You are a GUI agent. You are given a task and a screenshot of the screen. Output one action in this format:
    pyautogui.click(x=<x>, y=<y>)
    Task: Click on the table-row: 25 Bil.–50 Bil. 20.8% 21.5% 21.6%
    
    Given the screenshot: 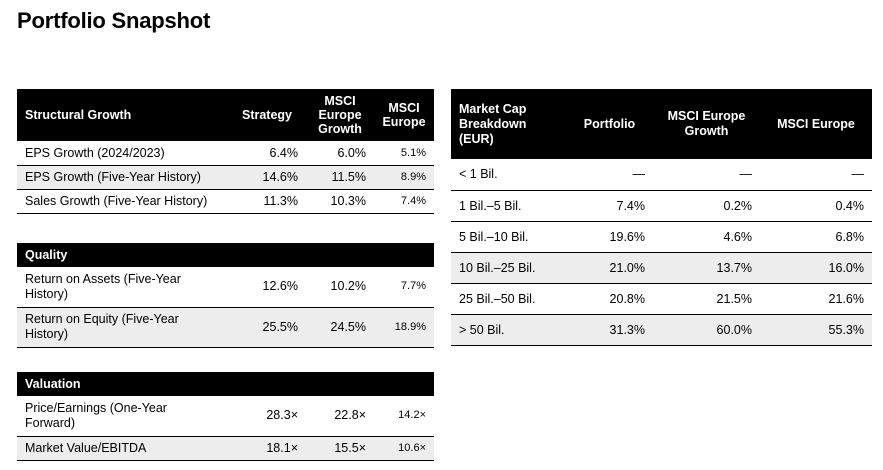 What is the action you would take?
    pyautogui.click(x=661, y=299)
    